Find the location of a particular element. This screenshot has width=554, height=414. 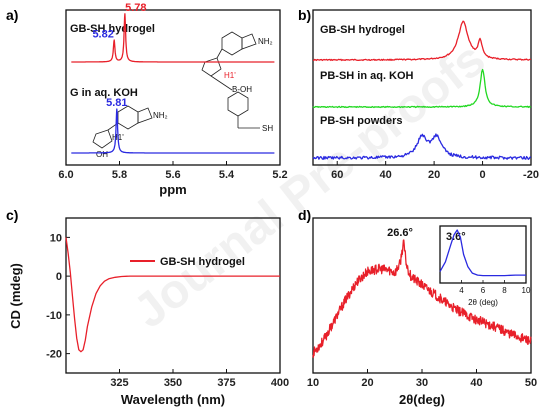

amine-label-1: NH₂ is located at coordinates (265, 41).